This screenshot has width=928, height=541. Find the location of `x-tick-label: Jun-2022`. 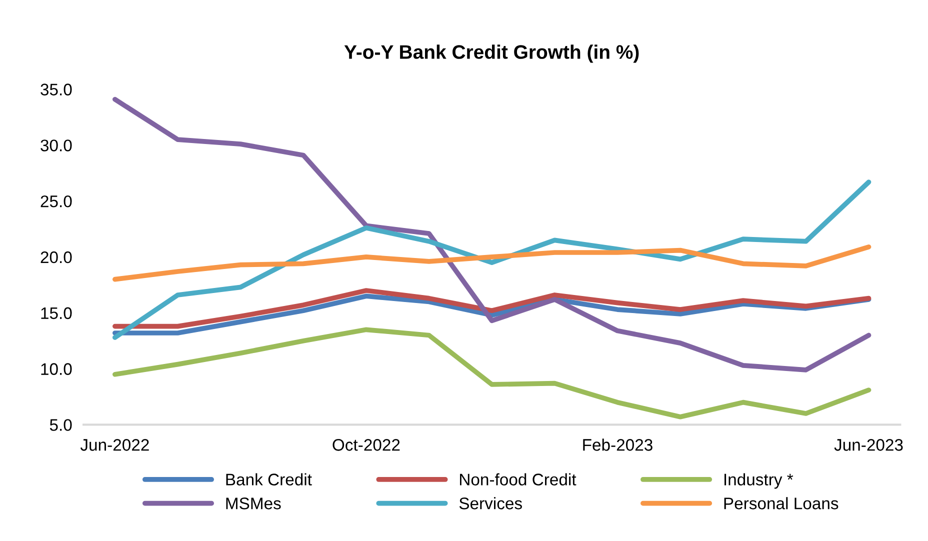

x-tick-label: Jun-2022 is located at coordinates (114, 445).